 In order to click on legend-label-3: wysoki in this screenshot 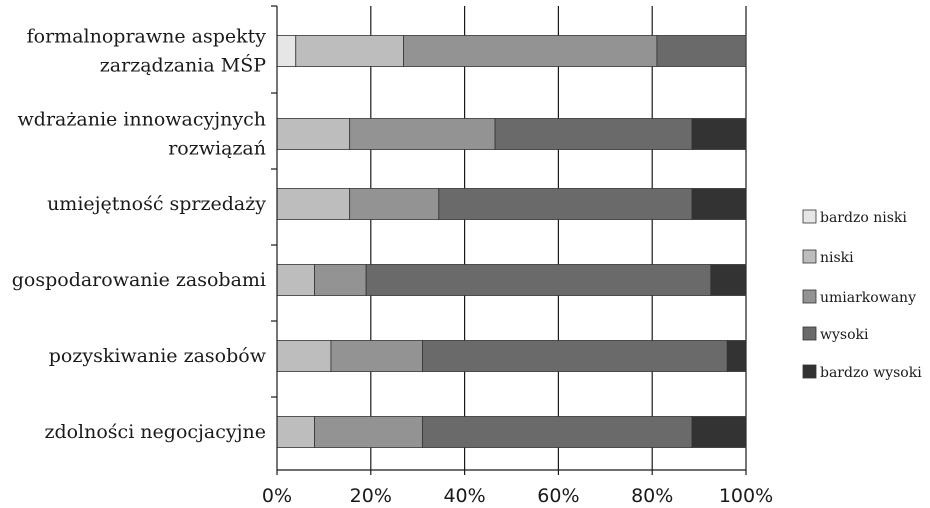, I will do `click(844, 335)`.